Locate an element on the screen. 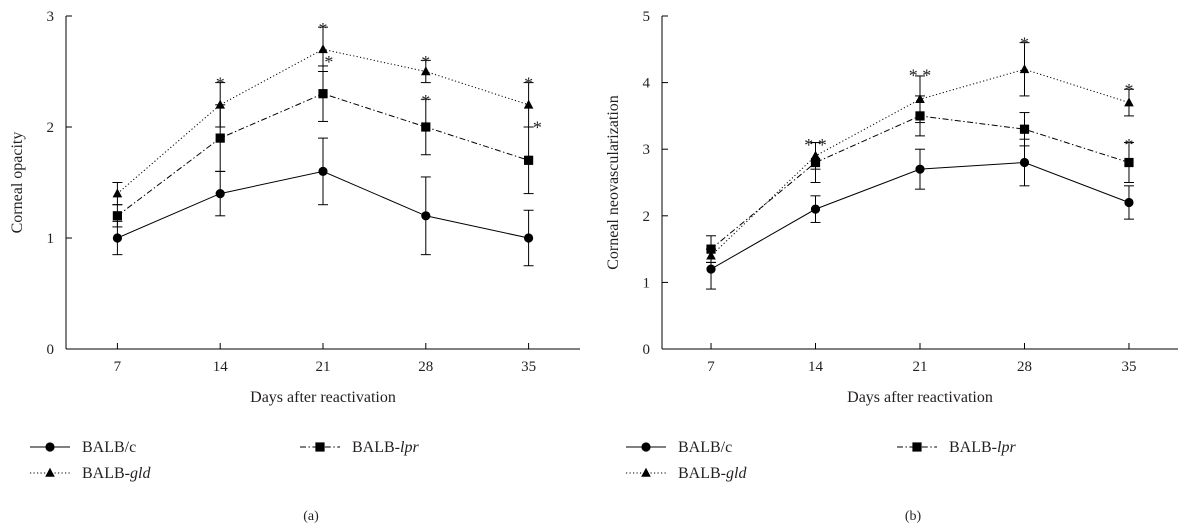 The height and width of the screenshot is (527, 1186). y-axis-title: Corneal neovascularization is located at coordinates (613, 182).